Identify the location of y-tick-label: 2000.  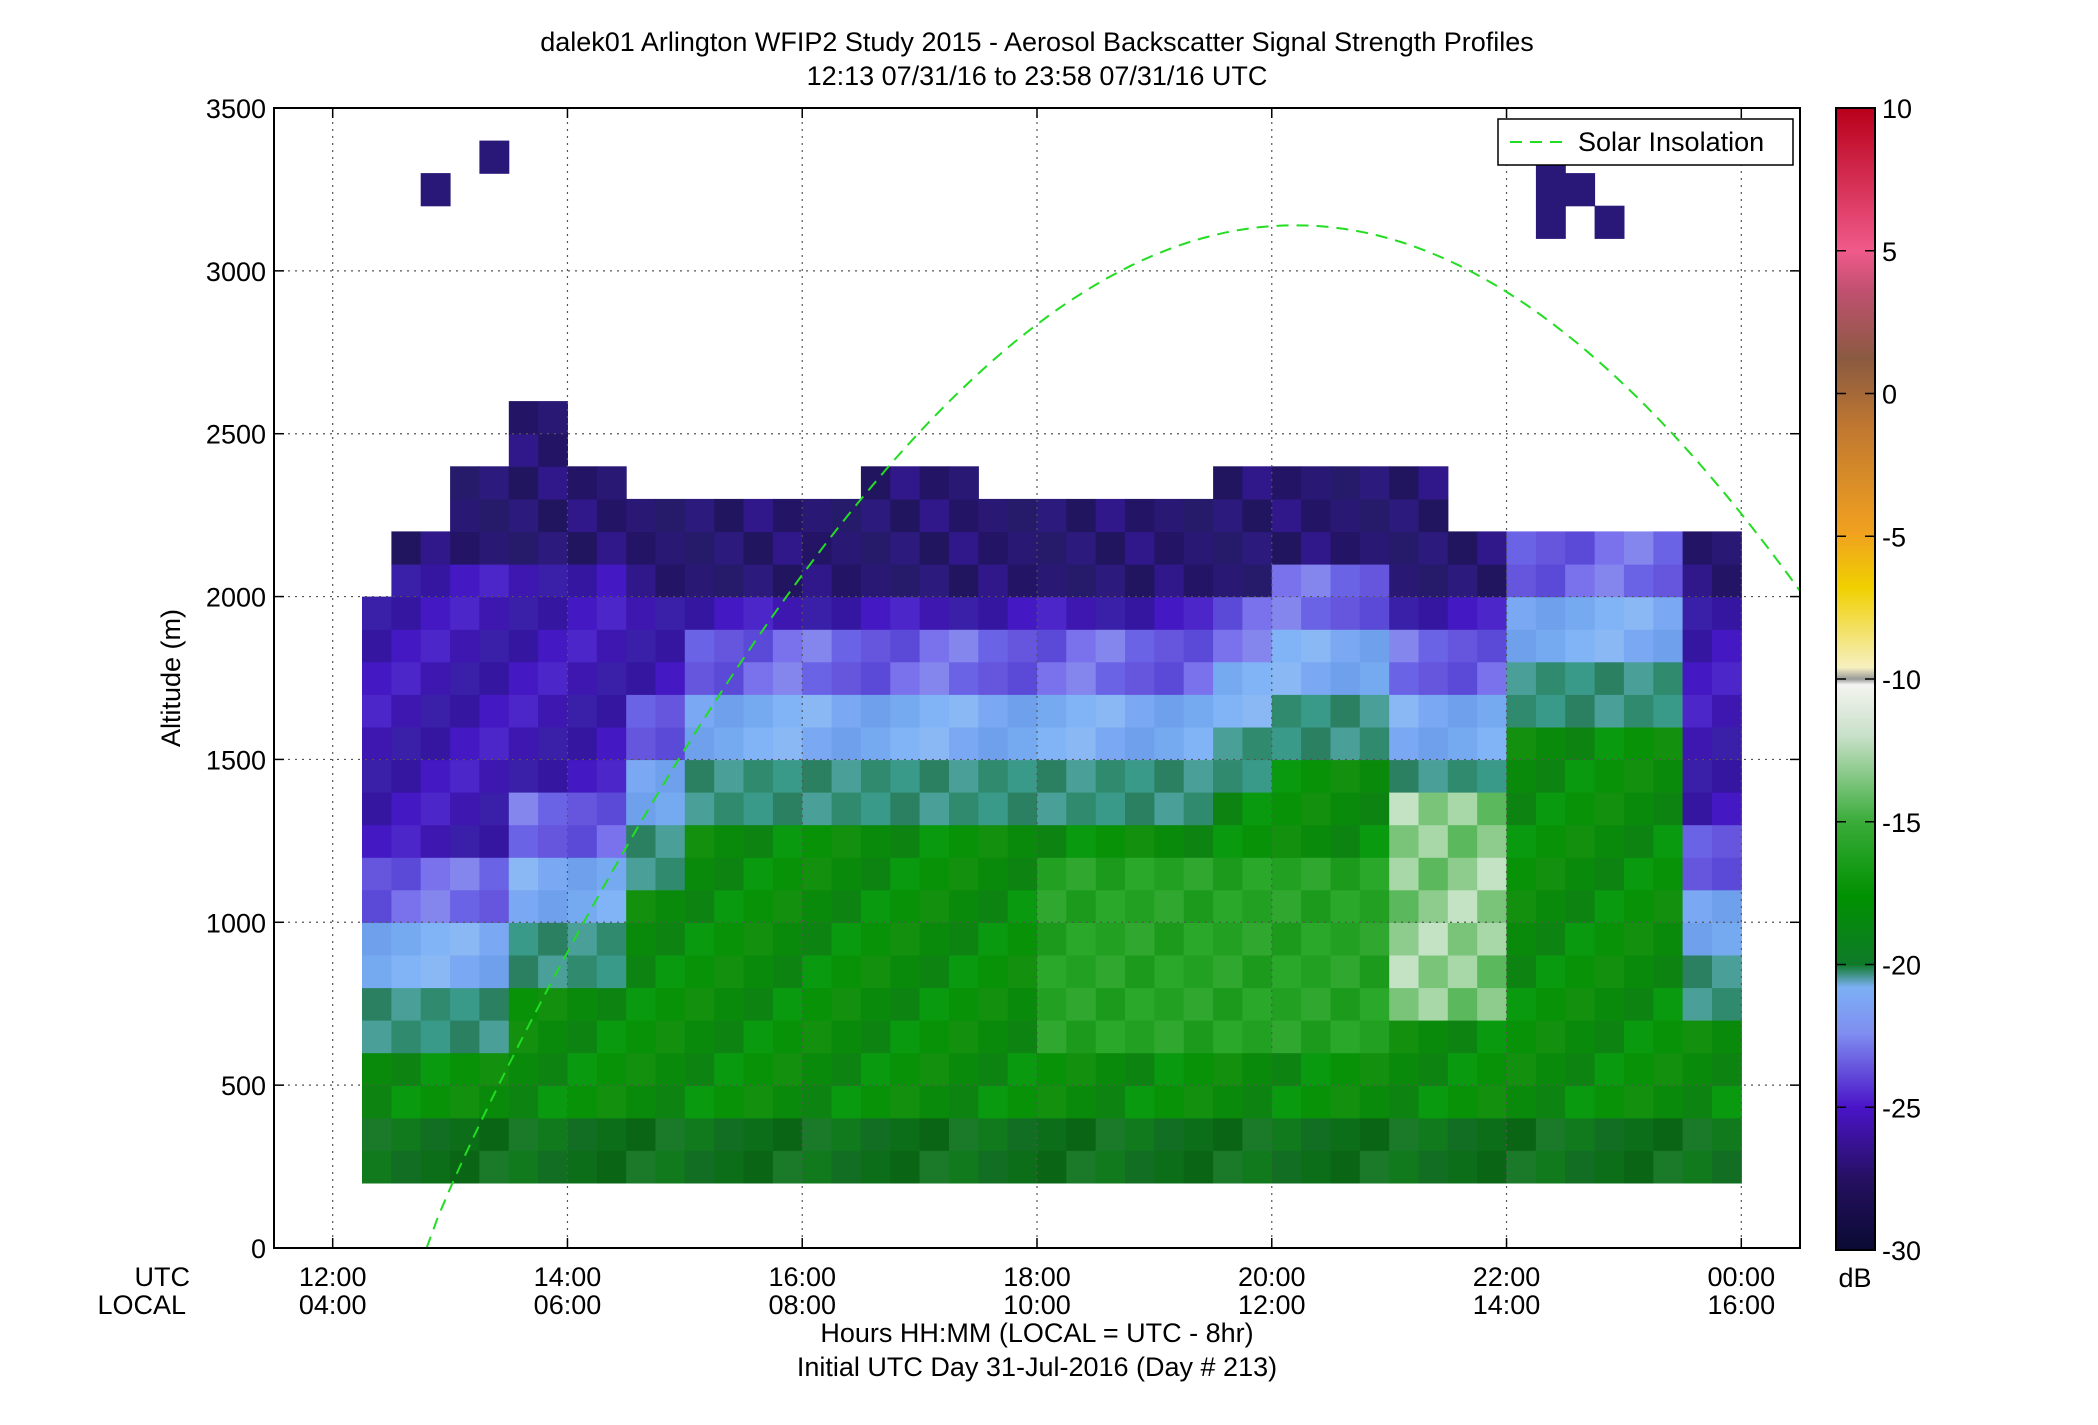
(236, 598).